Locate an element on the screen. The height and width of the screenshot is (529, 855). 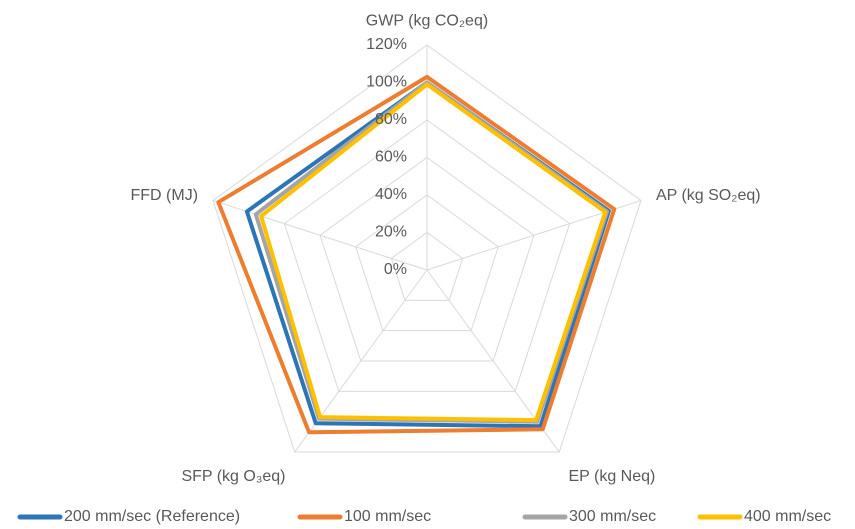
category-label: AP (kg SO₂eq) is located at coordinates (708, 195).